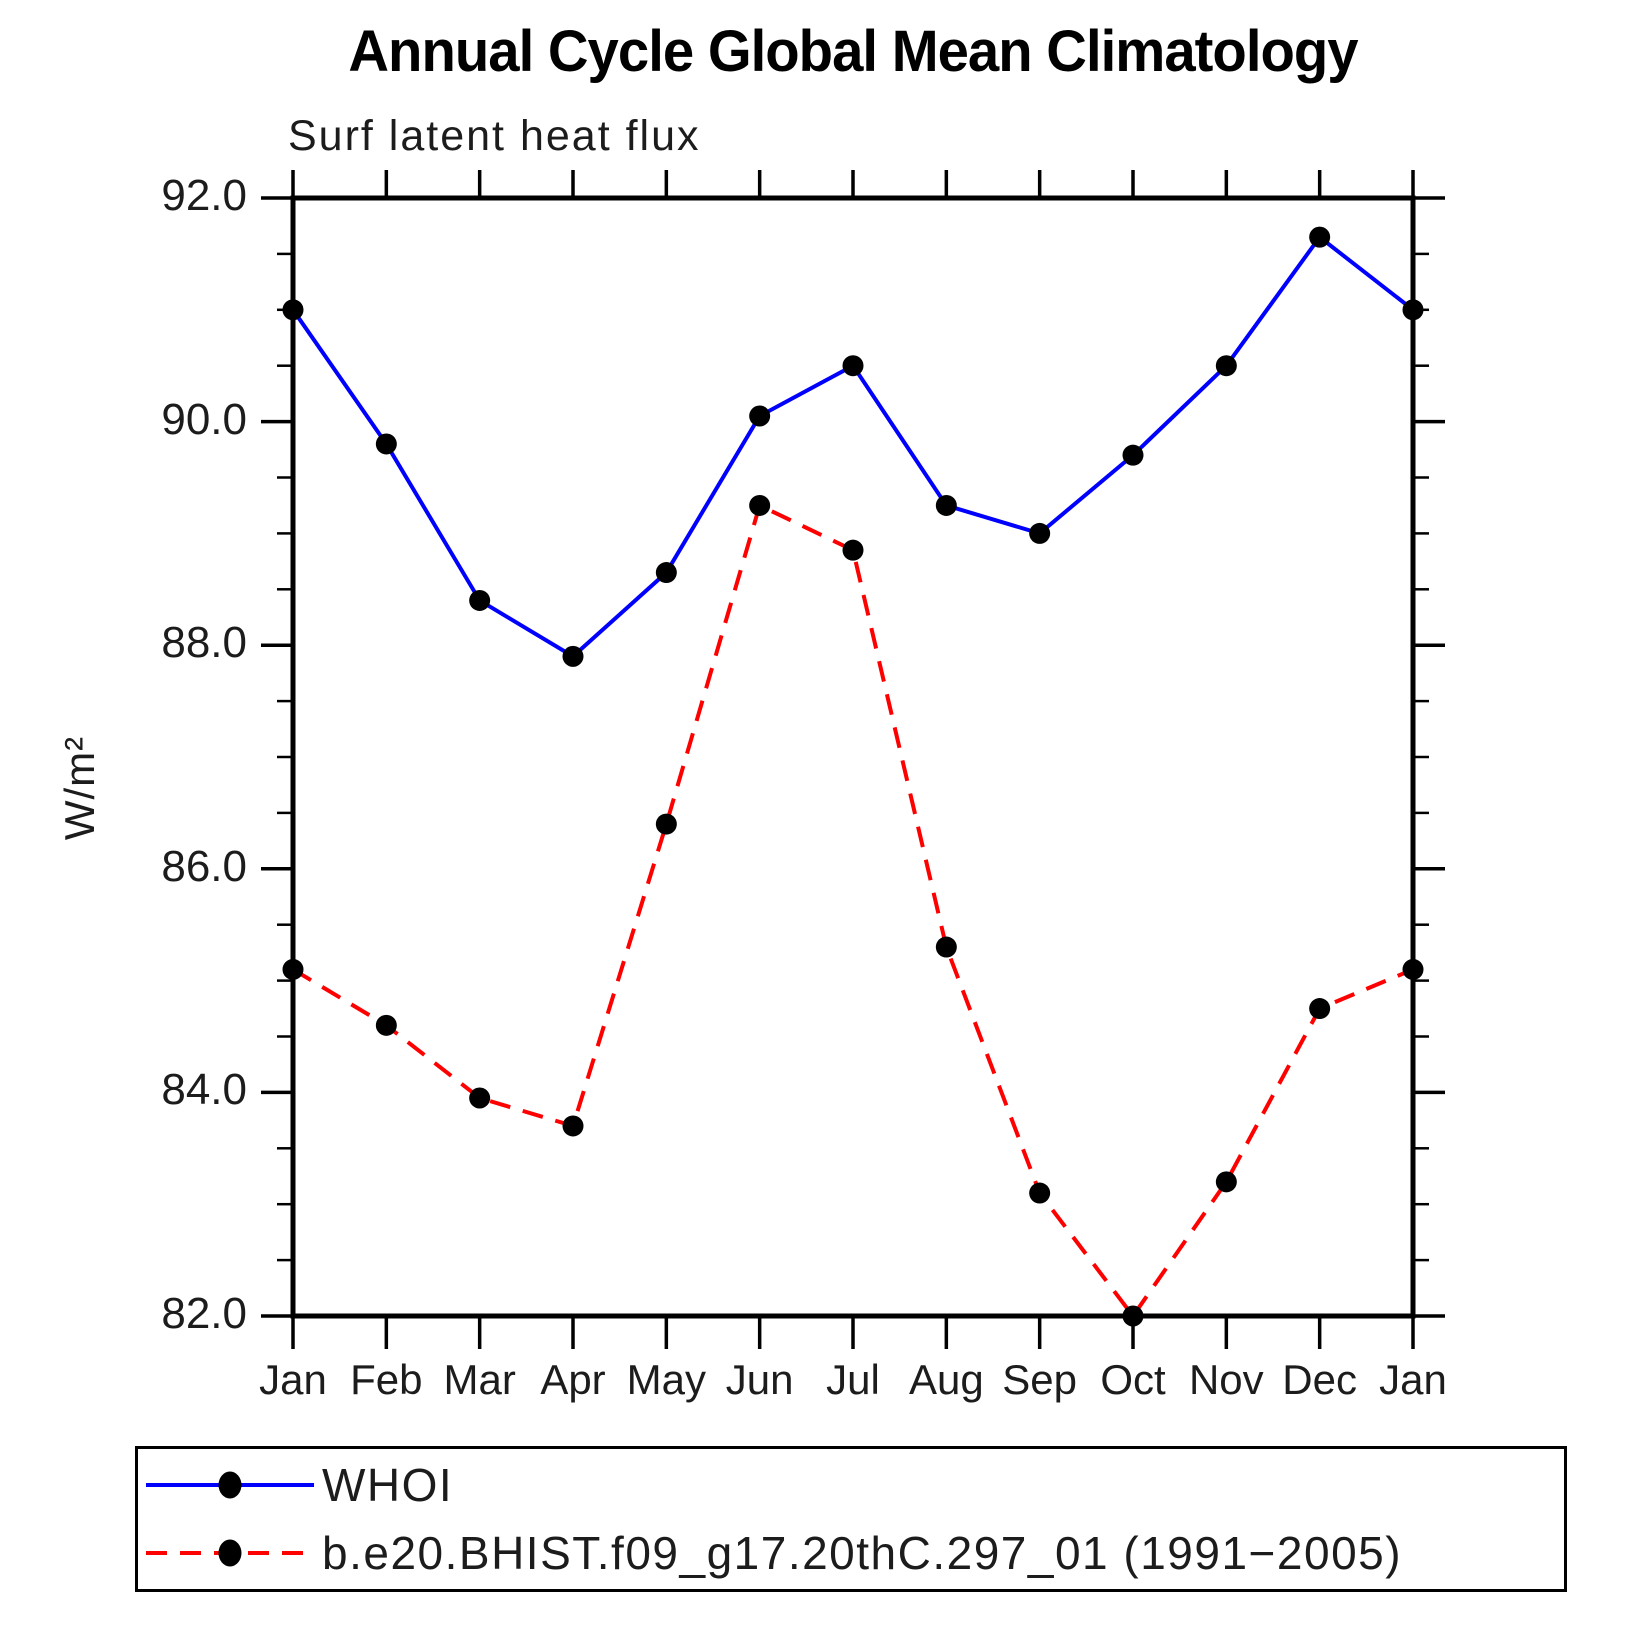  Describe the element at coordinates (386, 444) in the screenshot. I see `data-point-s0-m1` at that location.